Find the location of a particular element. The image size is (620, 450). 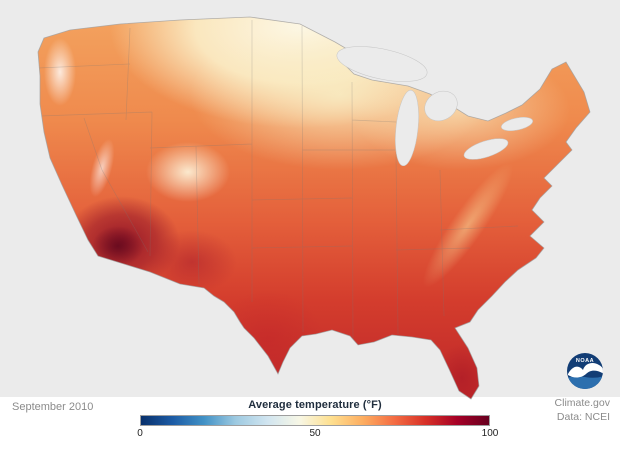

noaa-logo-text: NOAA is located at coordinates (585, 361).